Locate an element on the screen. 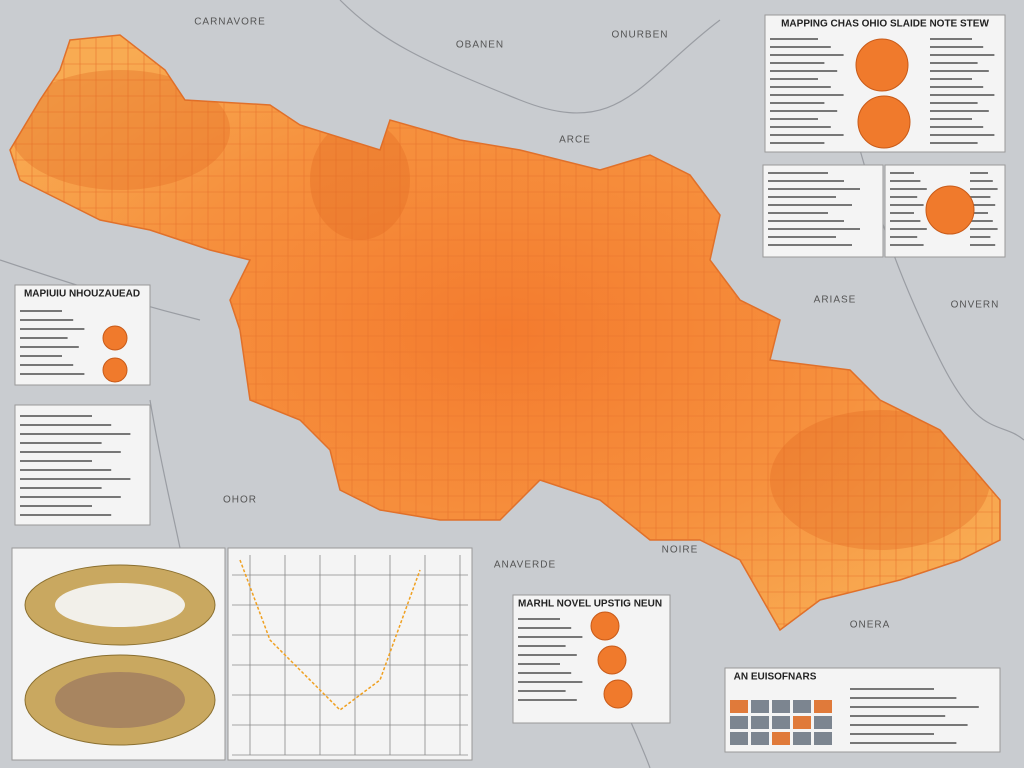  panel-title: MAPIUIU NHOUZAUEAD is located at coordinates (82, 294).